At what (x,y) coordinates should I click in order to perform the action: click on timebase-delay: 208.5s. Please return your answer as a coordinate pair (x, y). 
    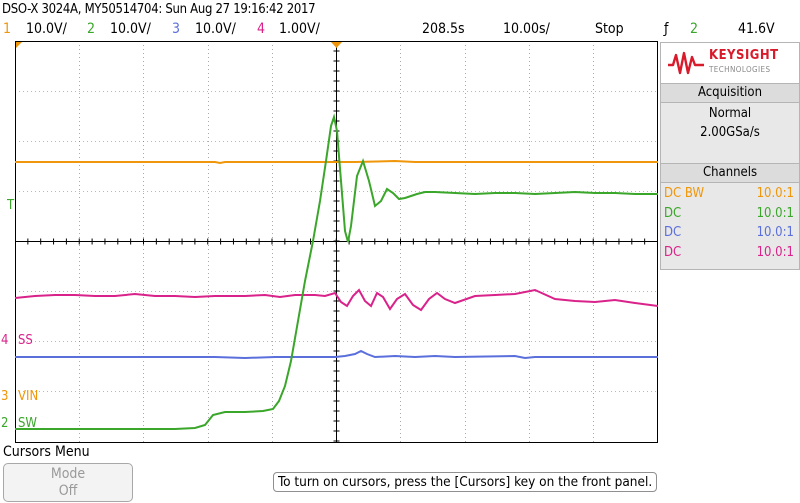
    Looking at the image, I should click on (443, 29).